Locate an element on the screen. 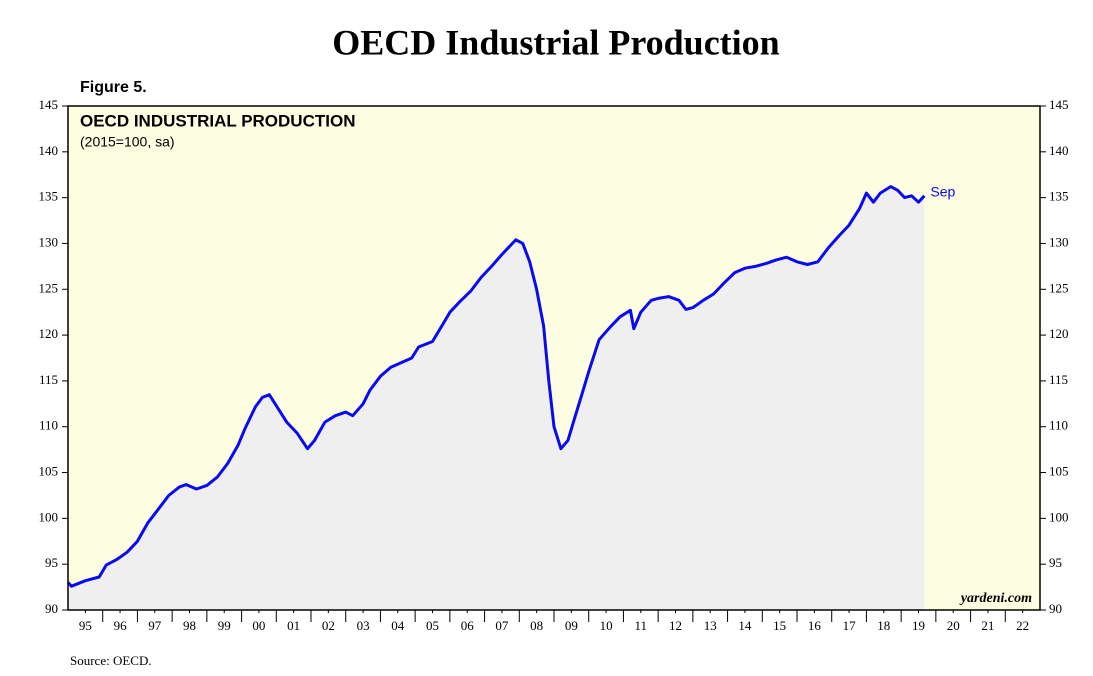  y2-tick-label: 95 is located at coordinates (1055, 562).